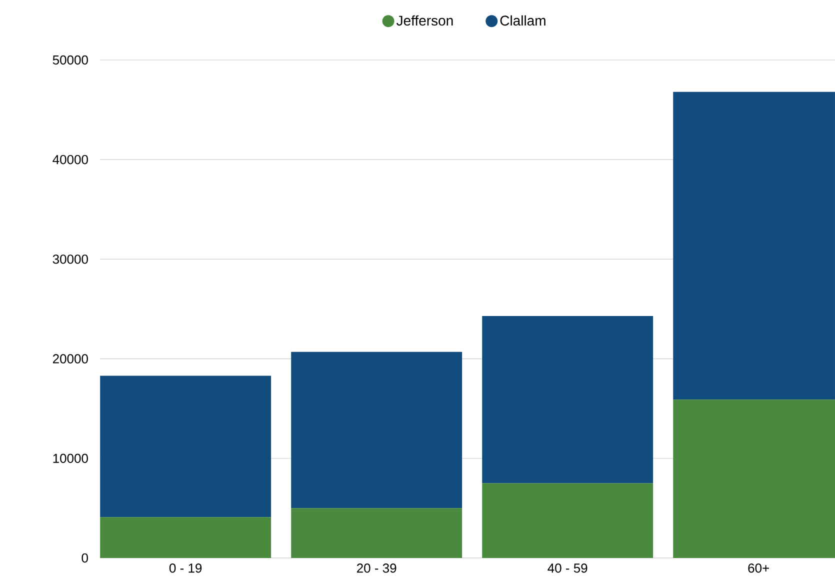 This screenshot has height=585, width=835. What do you see at coordinates (85, 558) in the screenshot?
I see `y-tick-label: 0` at bounding box center [85, 558].